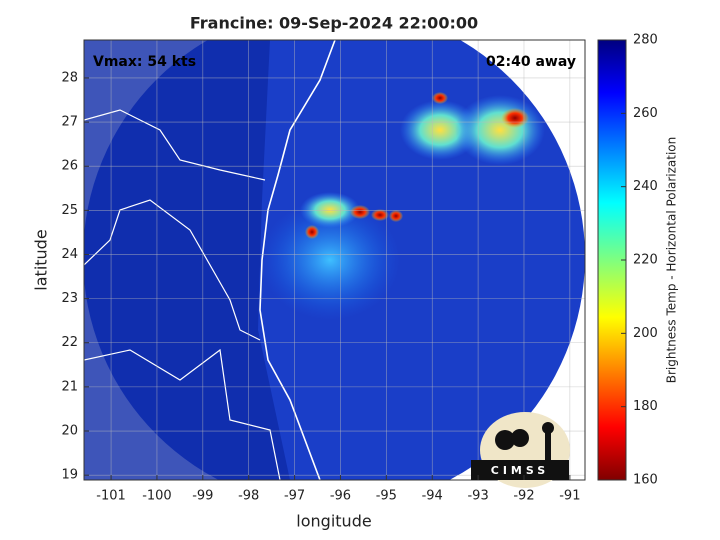  I want to click on y-tick-label: 21, so click(69, 386).